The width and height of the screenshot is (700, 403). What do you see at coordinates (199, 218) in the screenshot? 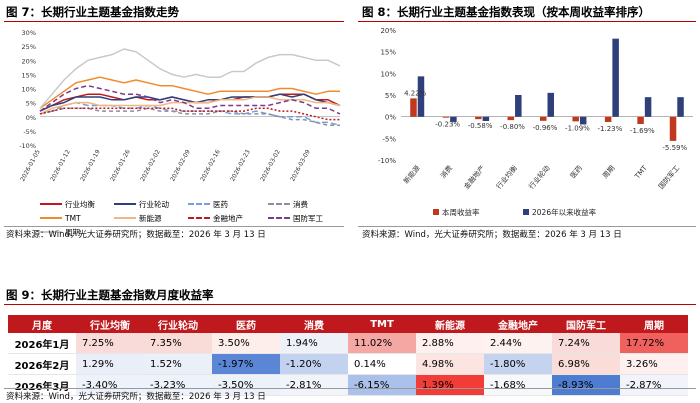
I see `fig7-legend: 行业均衡 行业轮动 医药 消费 TMT 新能源 金融地产 国防军工周期` at bounding box center [199, 218].